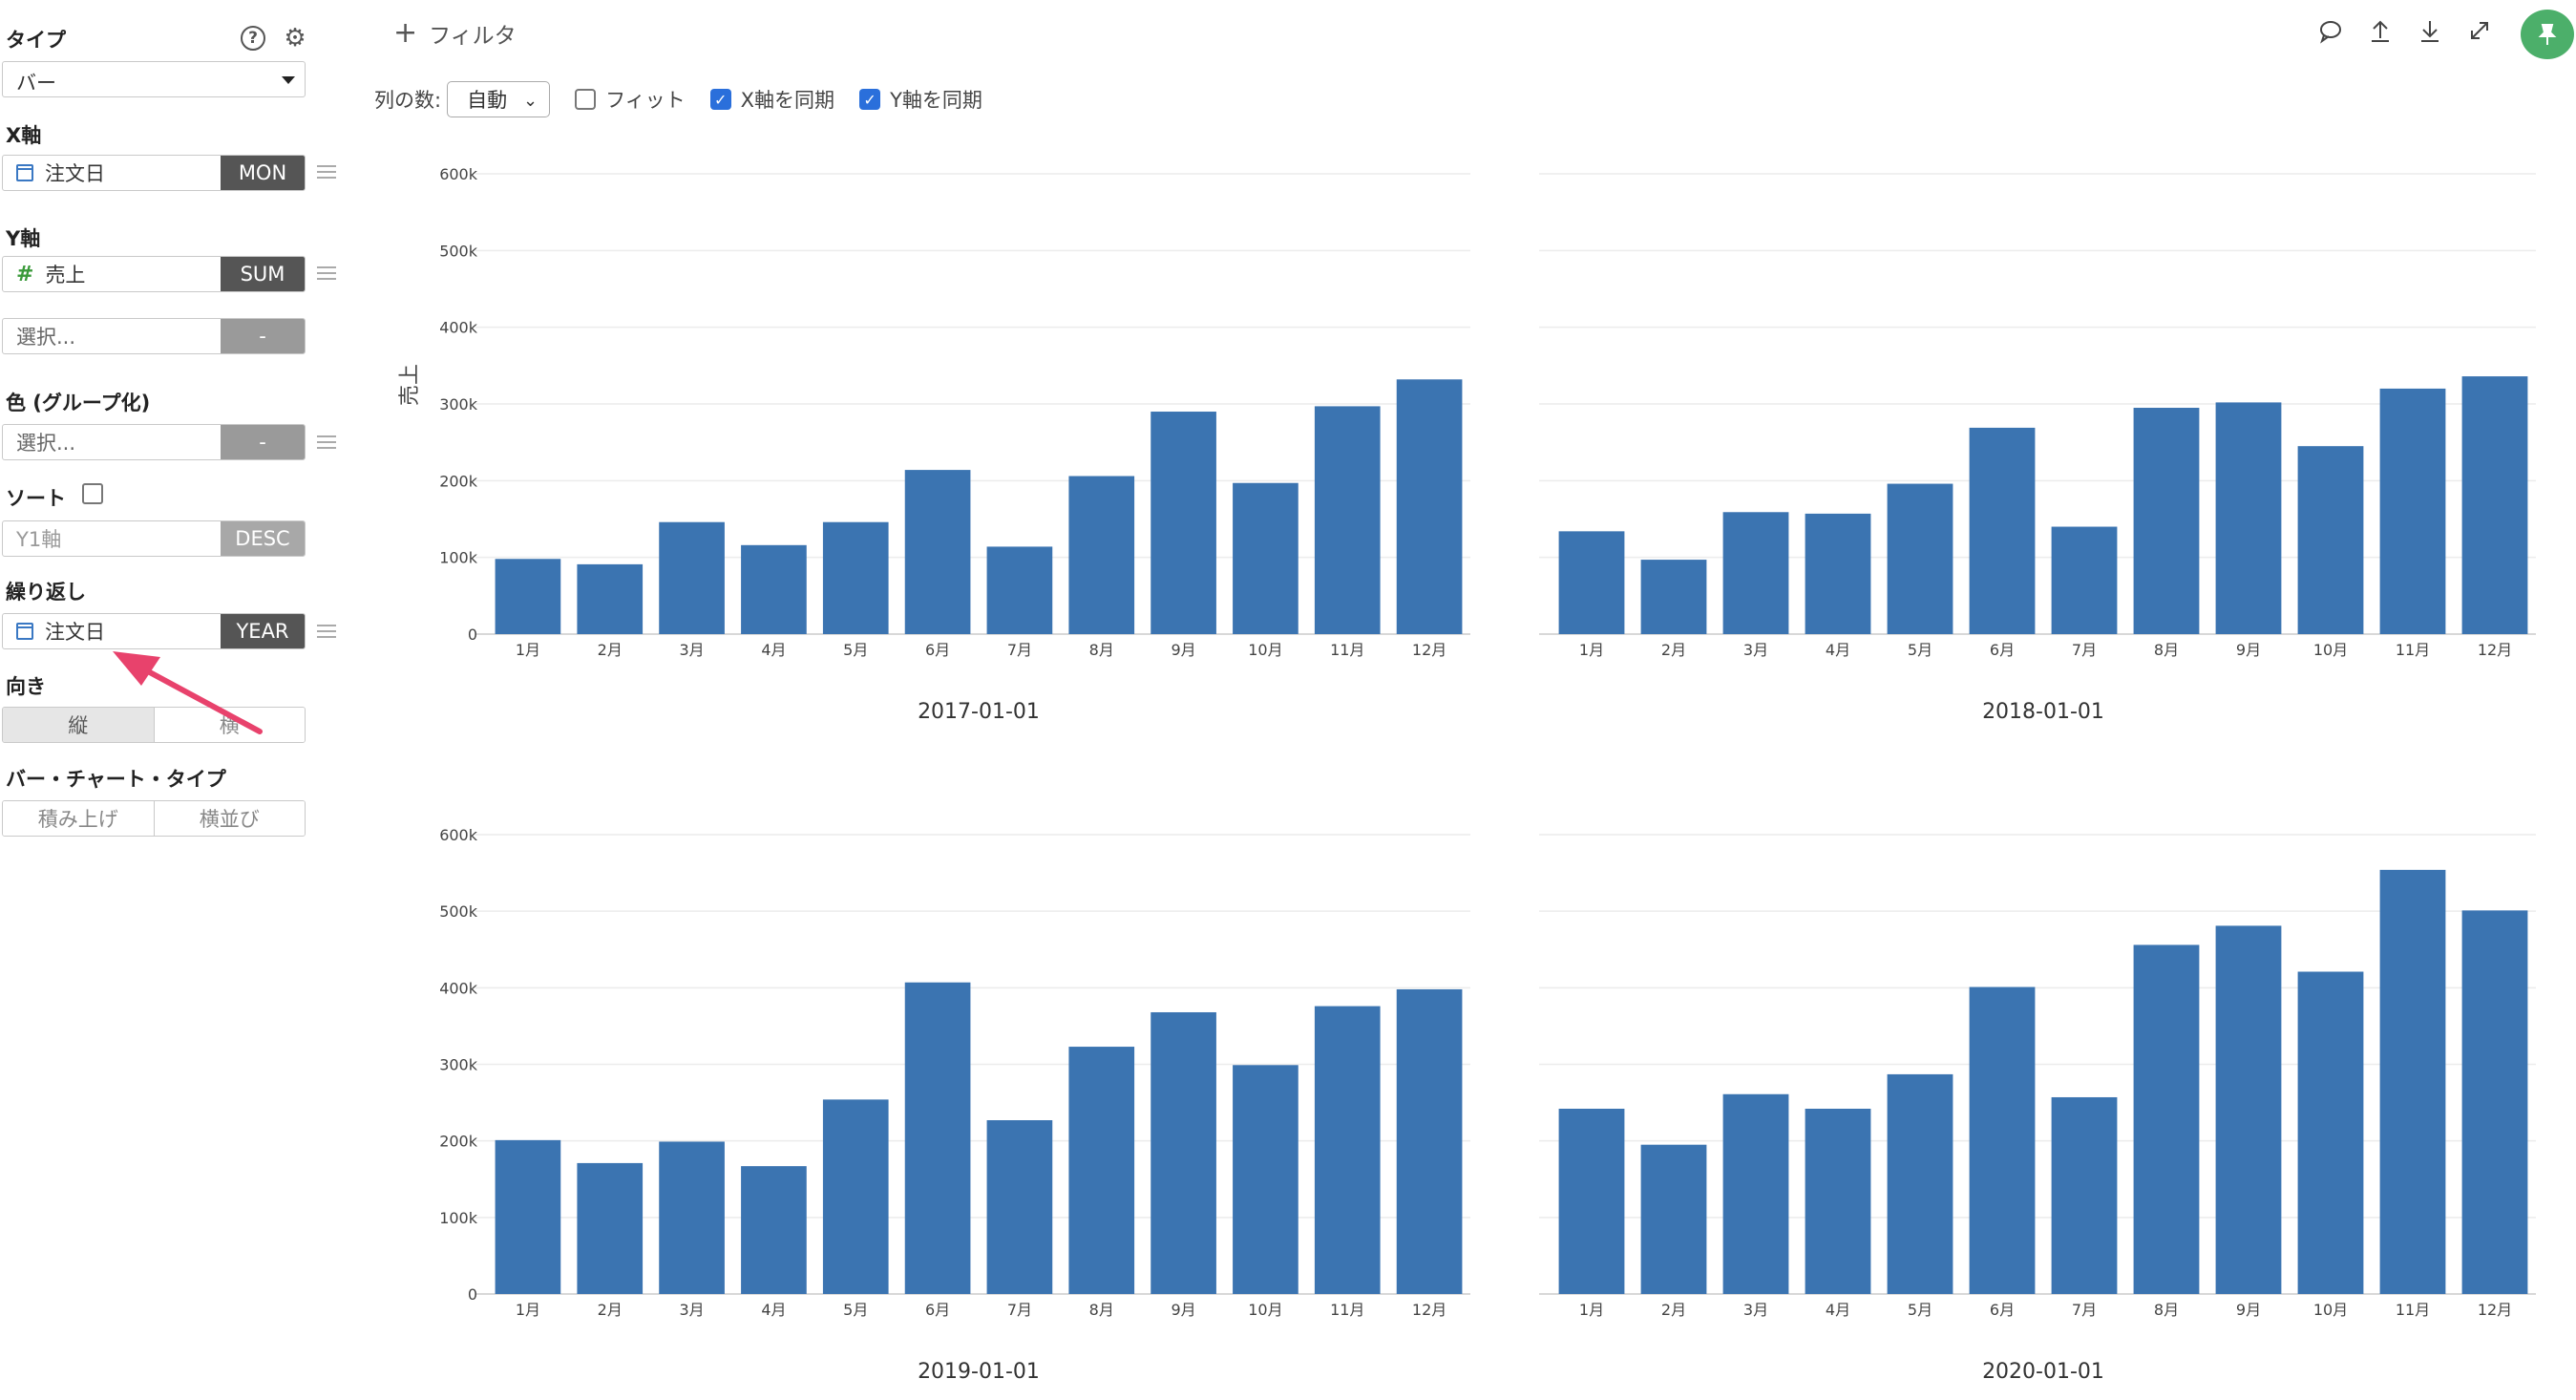  What do you see at coordinates (2547, 34) in the screenshot?
I see `pin-icon` at bounding box center [2547, 34].